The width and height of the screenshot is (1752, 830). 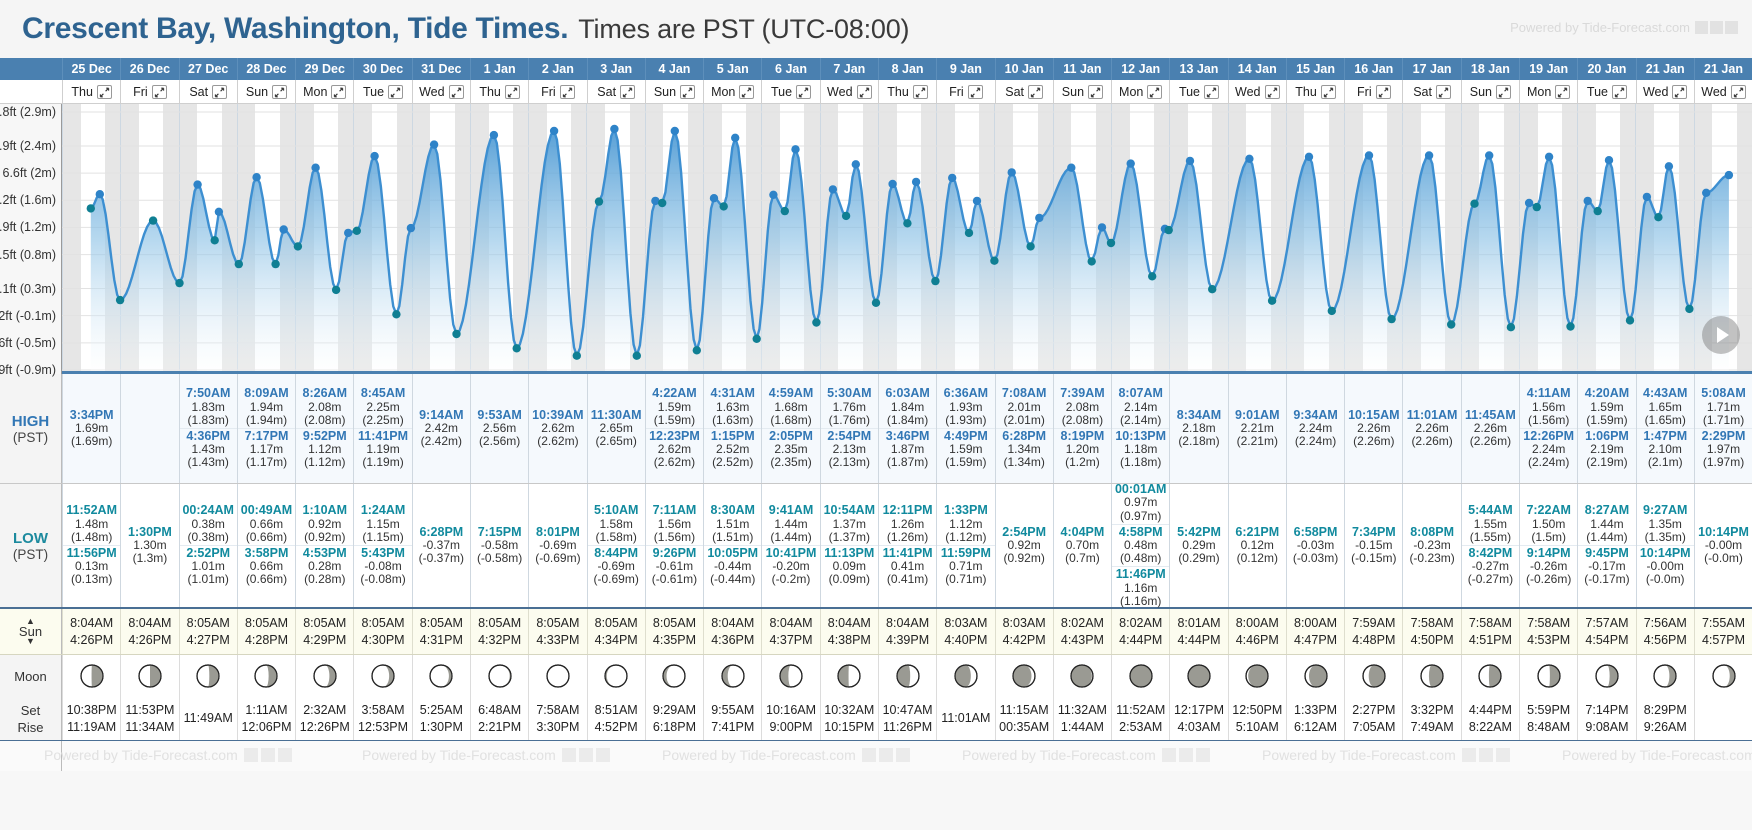 What do you see at coordinates (557, 69) in the screenshot?
I see `date-cell: 2 Jan` at bounding box center [557, 69].